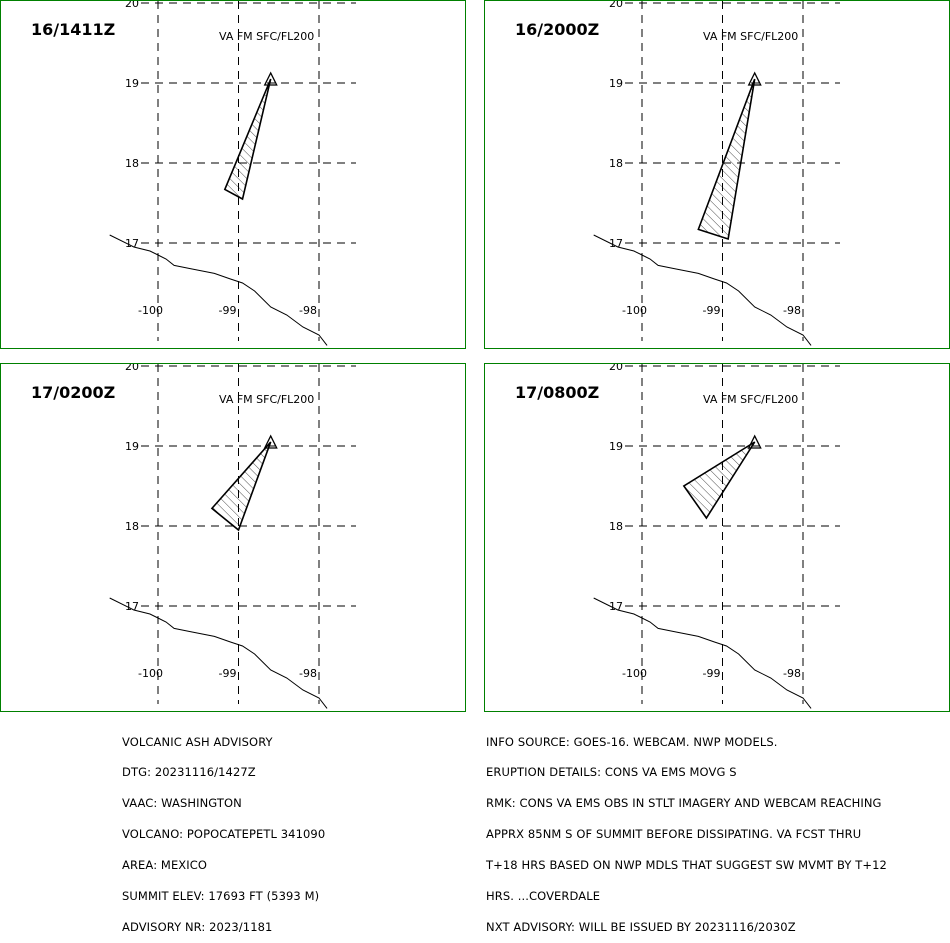  I want to click on panel-time: 17/0800Z, so click(557, 392).